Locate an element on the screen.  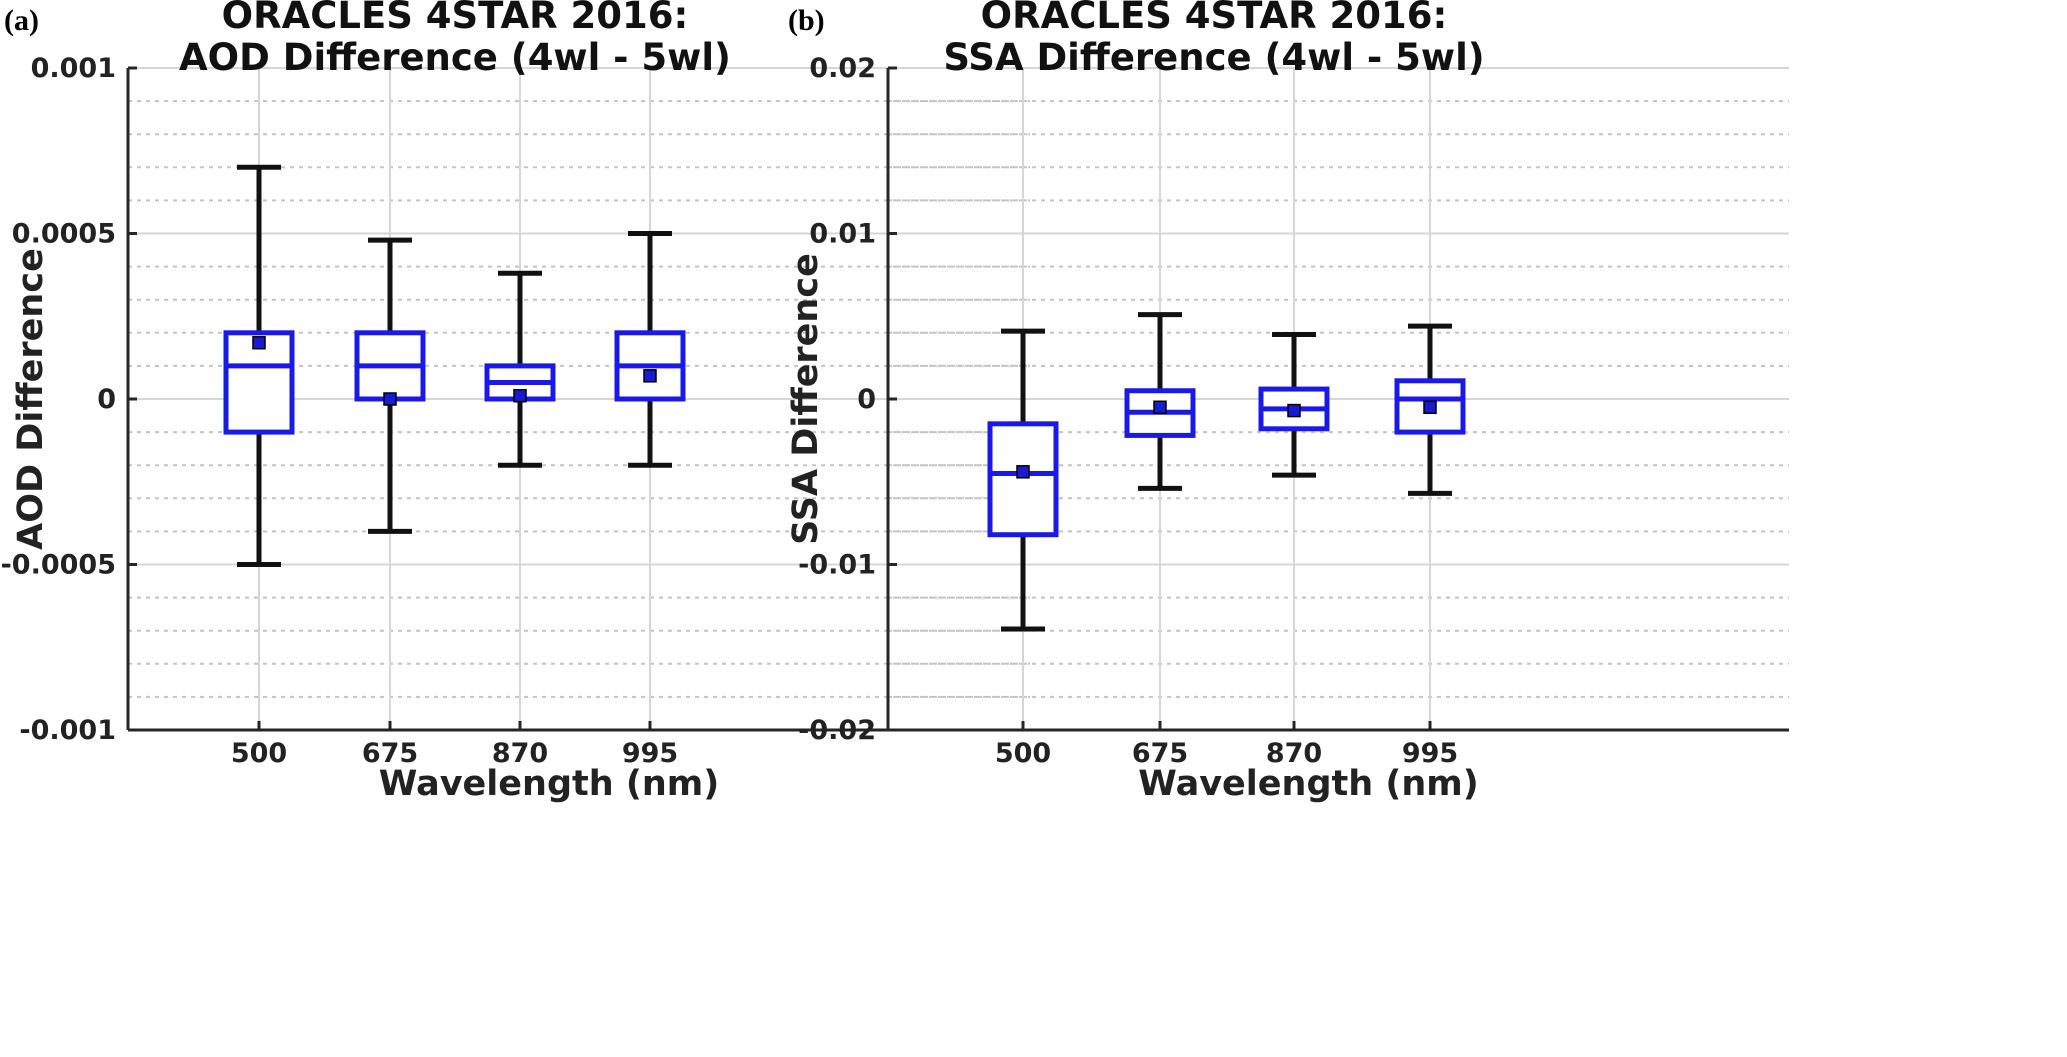
chart-0-panel-label: (a) is located at coordinates (21, 20).